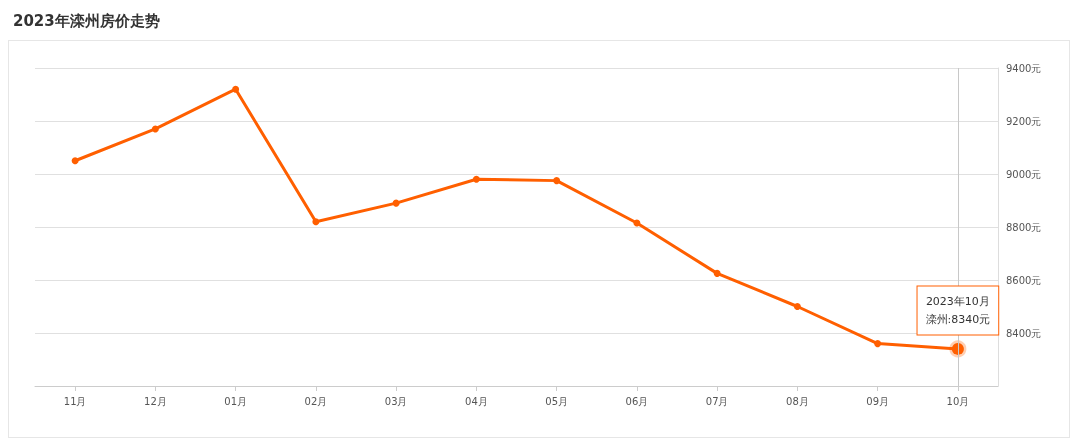 The height and width of the screenshot is (447, 1080). Describe the element at coordinates (717, 401) in the screenshot. I see `x-tick-label: 07月` at that location.